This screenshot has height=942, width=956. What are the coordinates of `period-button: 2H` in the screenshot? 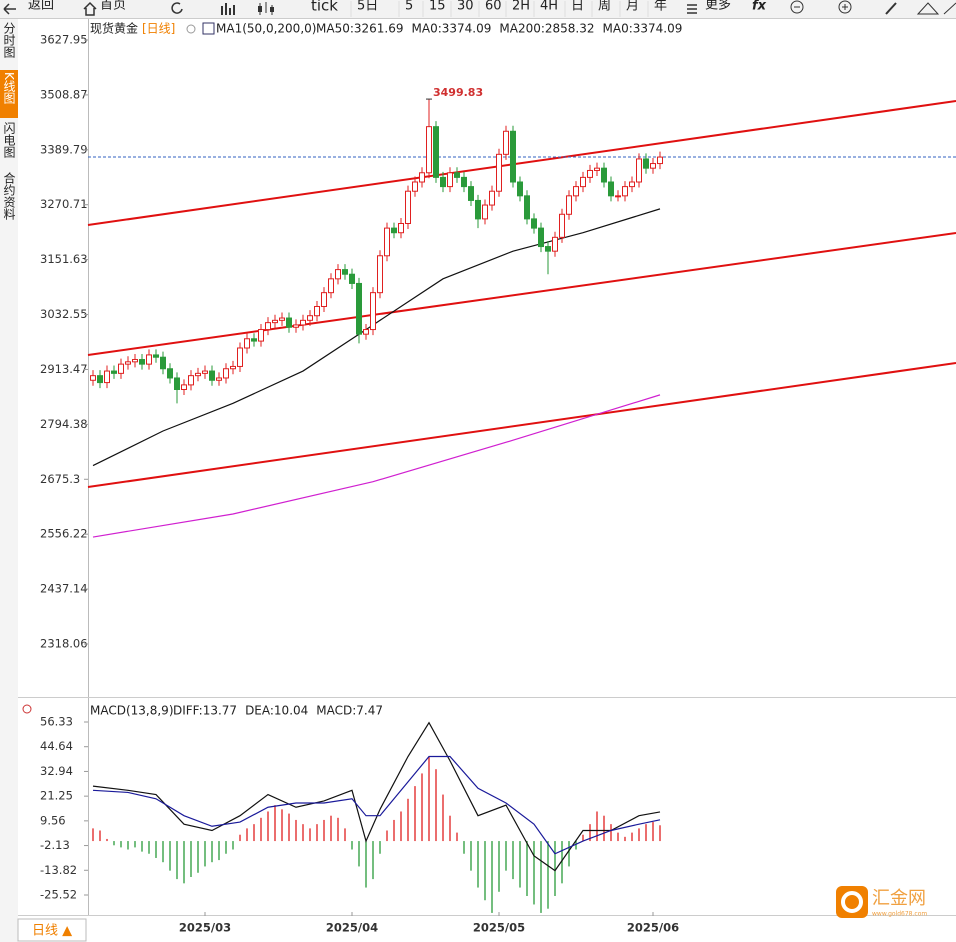 It's located at (521, 7).